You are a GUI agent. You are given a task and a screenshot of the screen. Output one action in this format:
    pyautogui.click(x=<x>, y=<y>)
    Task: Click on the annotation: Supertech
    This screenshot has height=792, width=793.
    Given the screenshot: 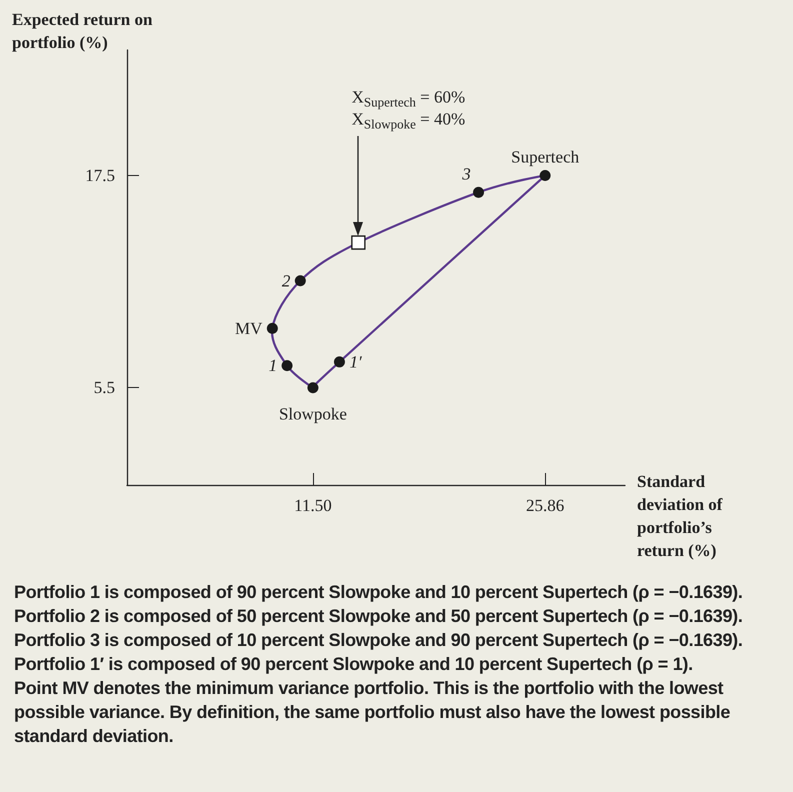 What is the action you would take?
    pyautogui.click(x=545, y=157)
    